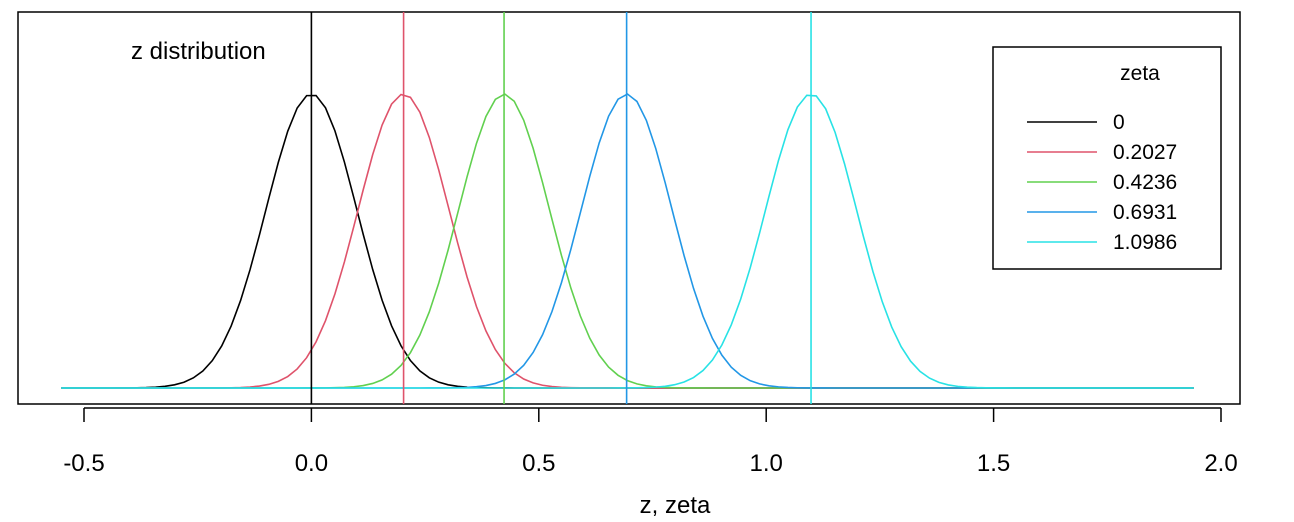 The width and height of the screenshot is (1294, 522). Describe the element at coordinates (675, 505) in the screenshot. I see `x-axis-title: z, zeta` at that location.